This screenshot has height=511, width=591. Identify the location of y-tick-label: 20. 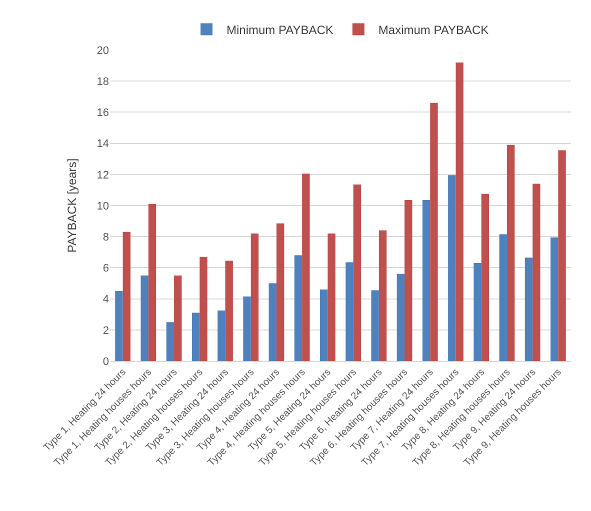
(102, 50).